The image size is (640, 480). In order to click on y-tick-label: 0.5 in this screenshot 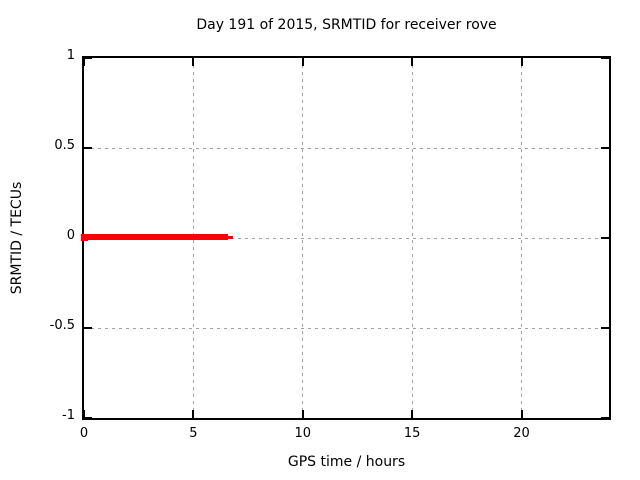, I will do `click(64, 145)`.